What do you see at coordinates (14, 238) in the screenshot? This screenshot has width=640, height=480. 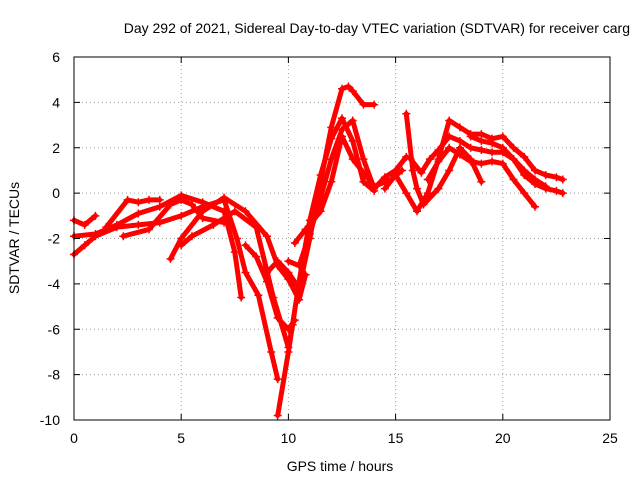 I see `y-axis-title: SDTVAR / TECUs` at bounding box center [14, 238].